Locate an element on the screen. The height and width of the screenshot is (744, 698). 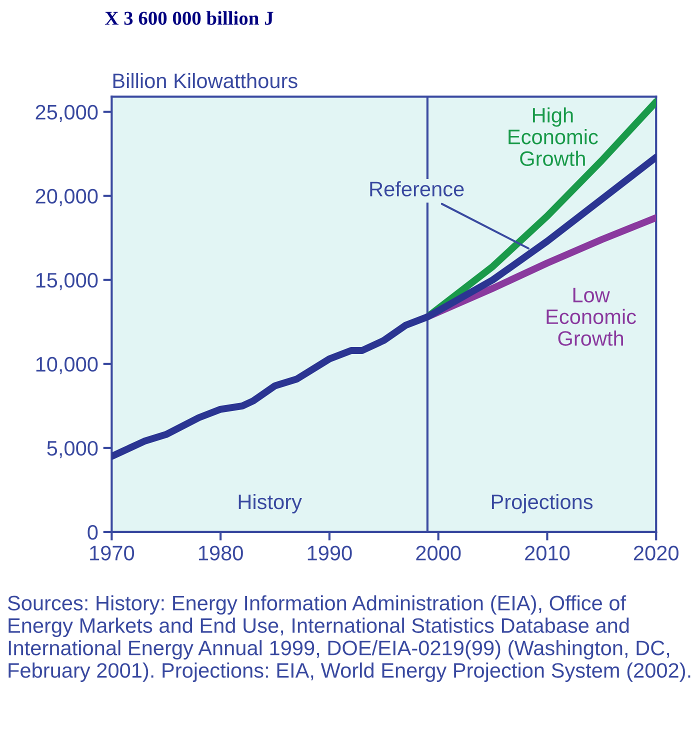
annotation: Projections is located at coordinates (542, 504).